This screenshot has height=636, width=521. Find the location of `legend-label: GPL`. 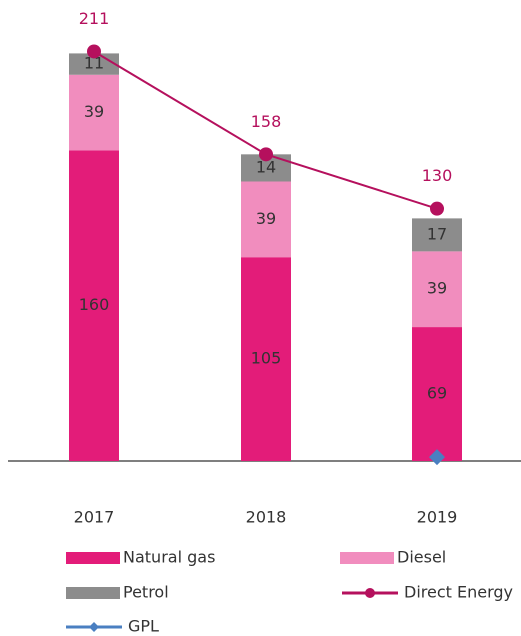

legend-label: GPL is located at coordinates (143, 626).